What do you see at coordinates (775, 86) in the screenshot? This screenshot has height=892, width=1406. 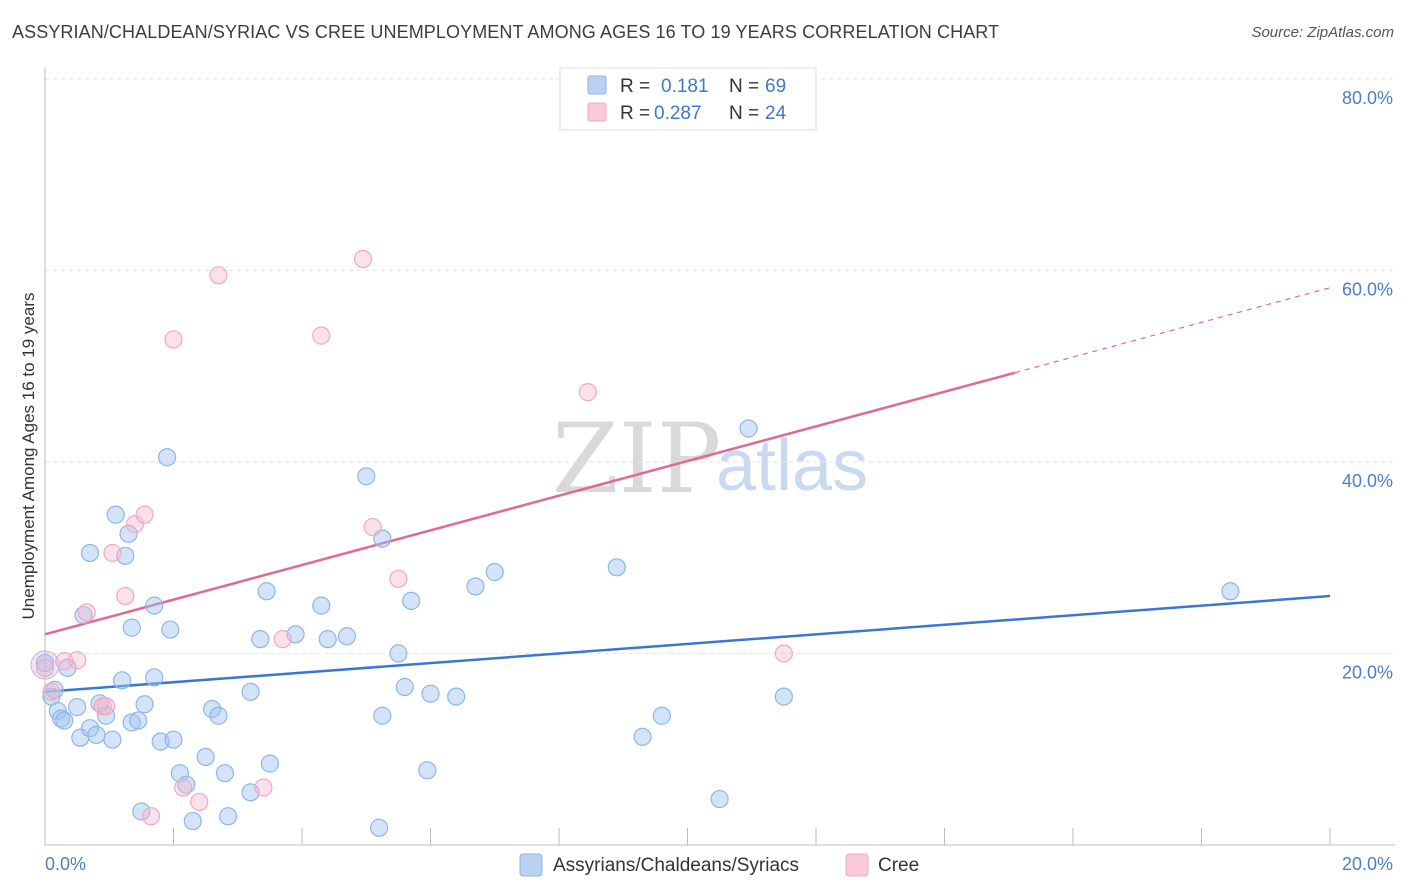 I see `legend-n-value-1: 69` at bounding box center [775, 86].